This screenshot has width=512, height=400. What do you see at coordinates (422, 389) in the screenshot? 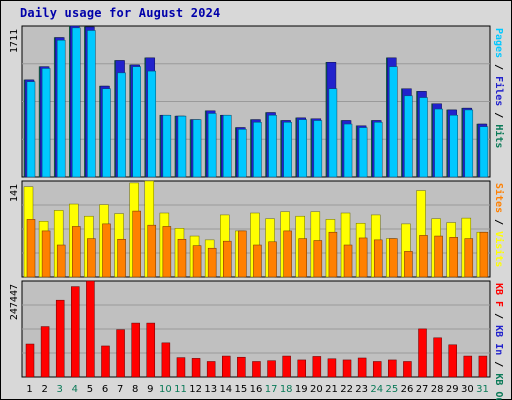
I see `x-tick-label: 27` at bounding box center [422, 389].